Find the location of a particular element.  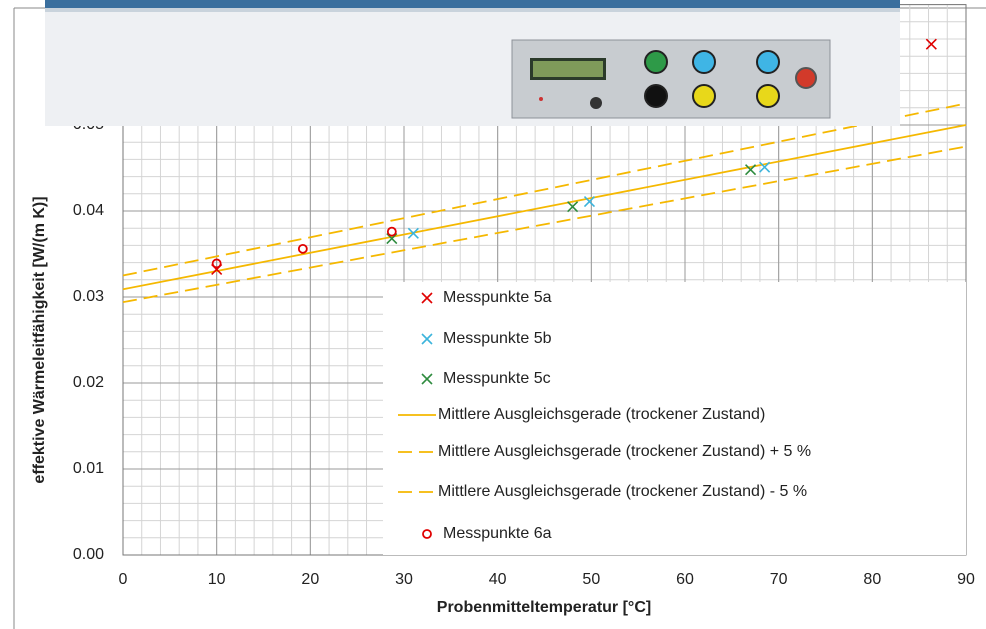

legend-label: Messpunkte 5c is located at coordinates (497, 378).